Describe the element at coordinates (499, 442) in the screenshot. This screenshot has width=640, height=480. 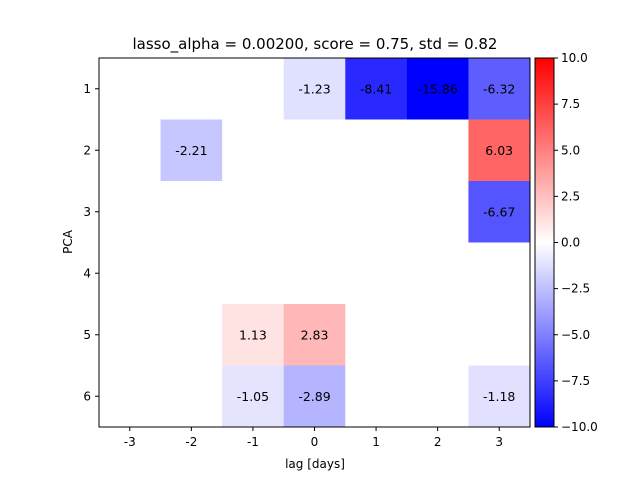
I see `x-tick-label: 3` at that location.